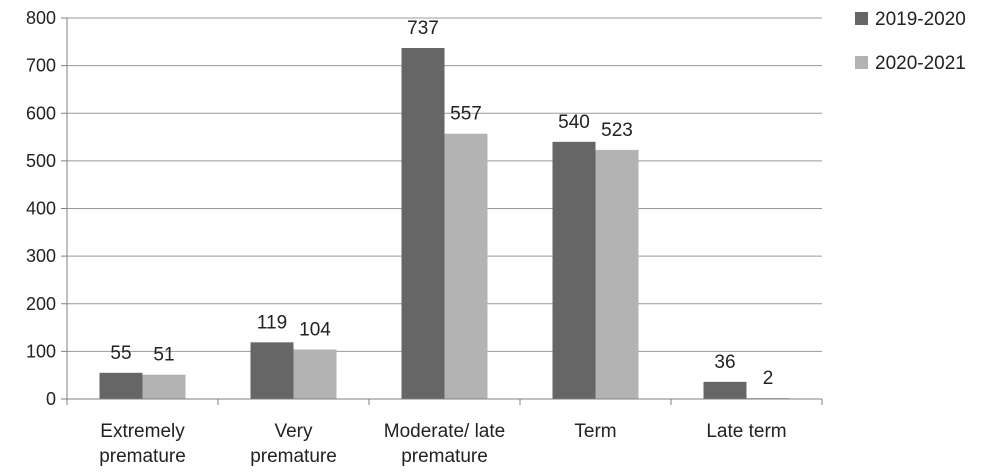  Describe the element at coordinates (41, 256) in the screenshot. I see `y-tick-label: 300` at that location.